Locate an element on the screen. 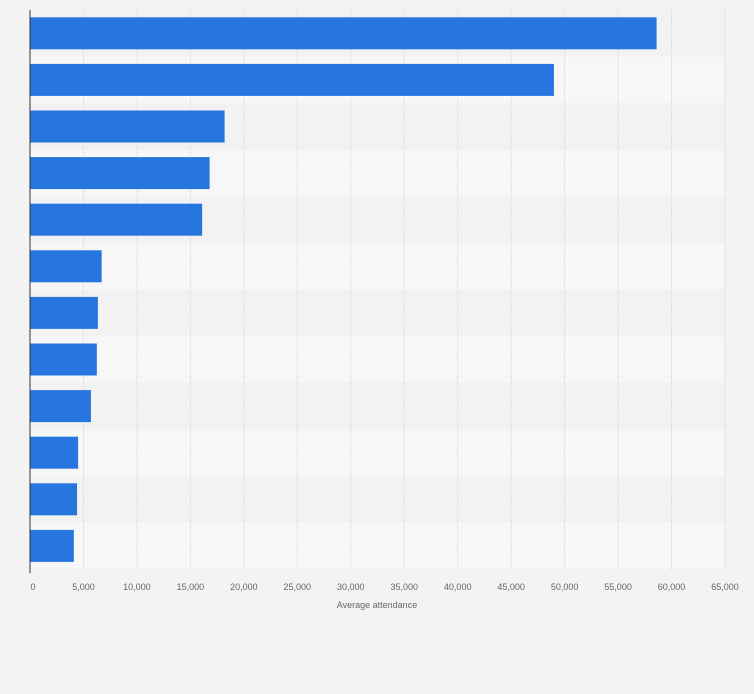 The height and width of the screenshot is (694, 754). x-tick-label: 20,000 is located at coordinates (244, 587).